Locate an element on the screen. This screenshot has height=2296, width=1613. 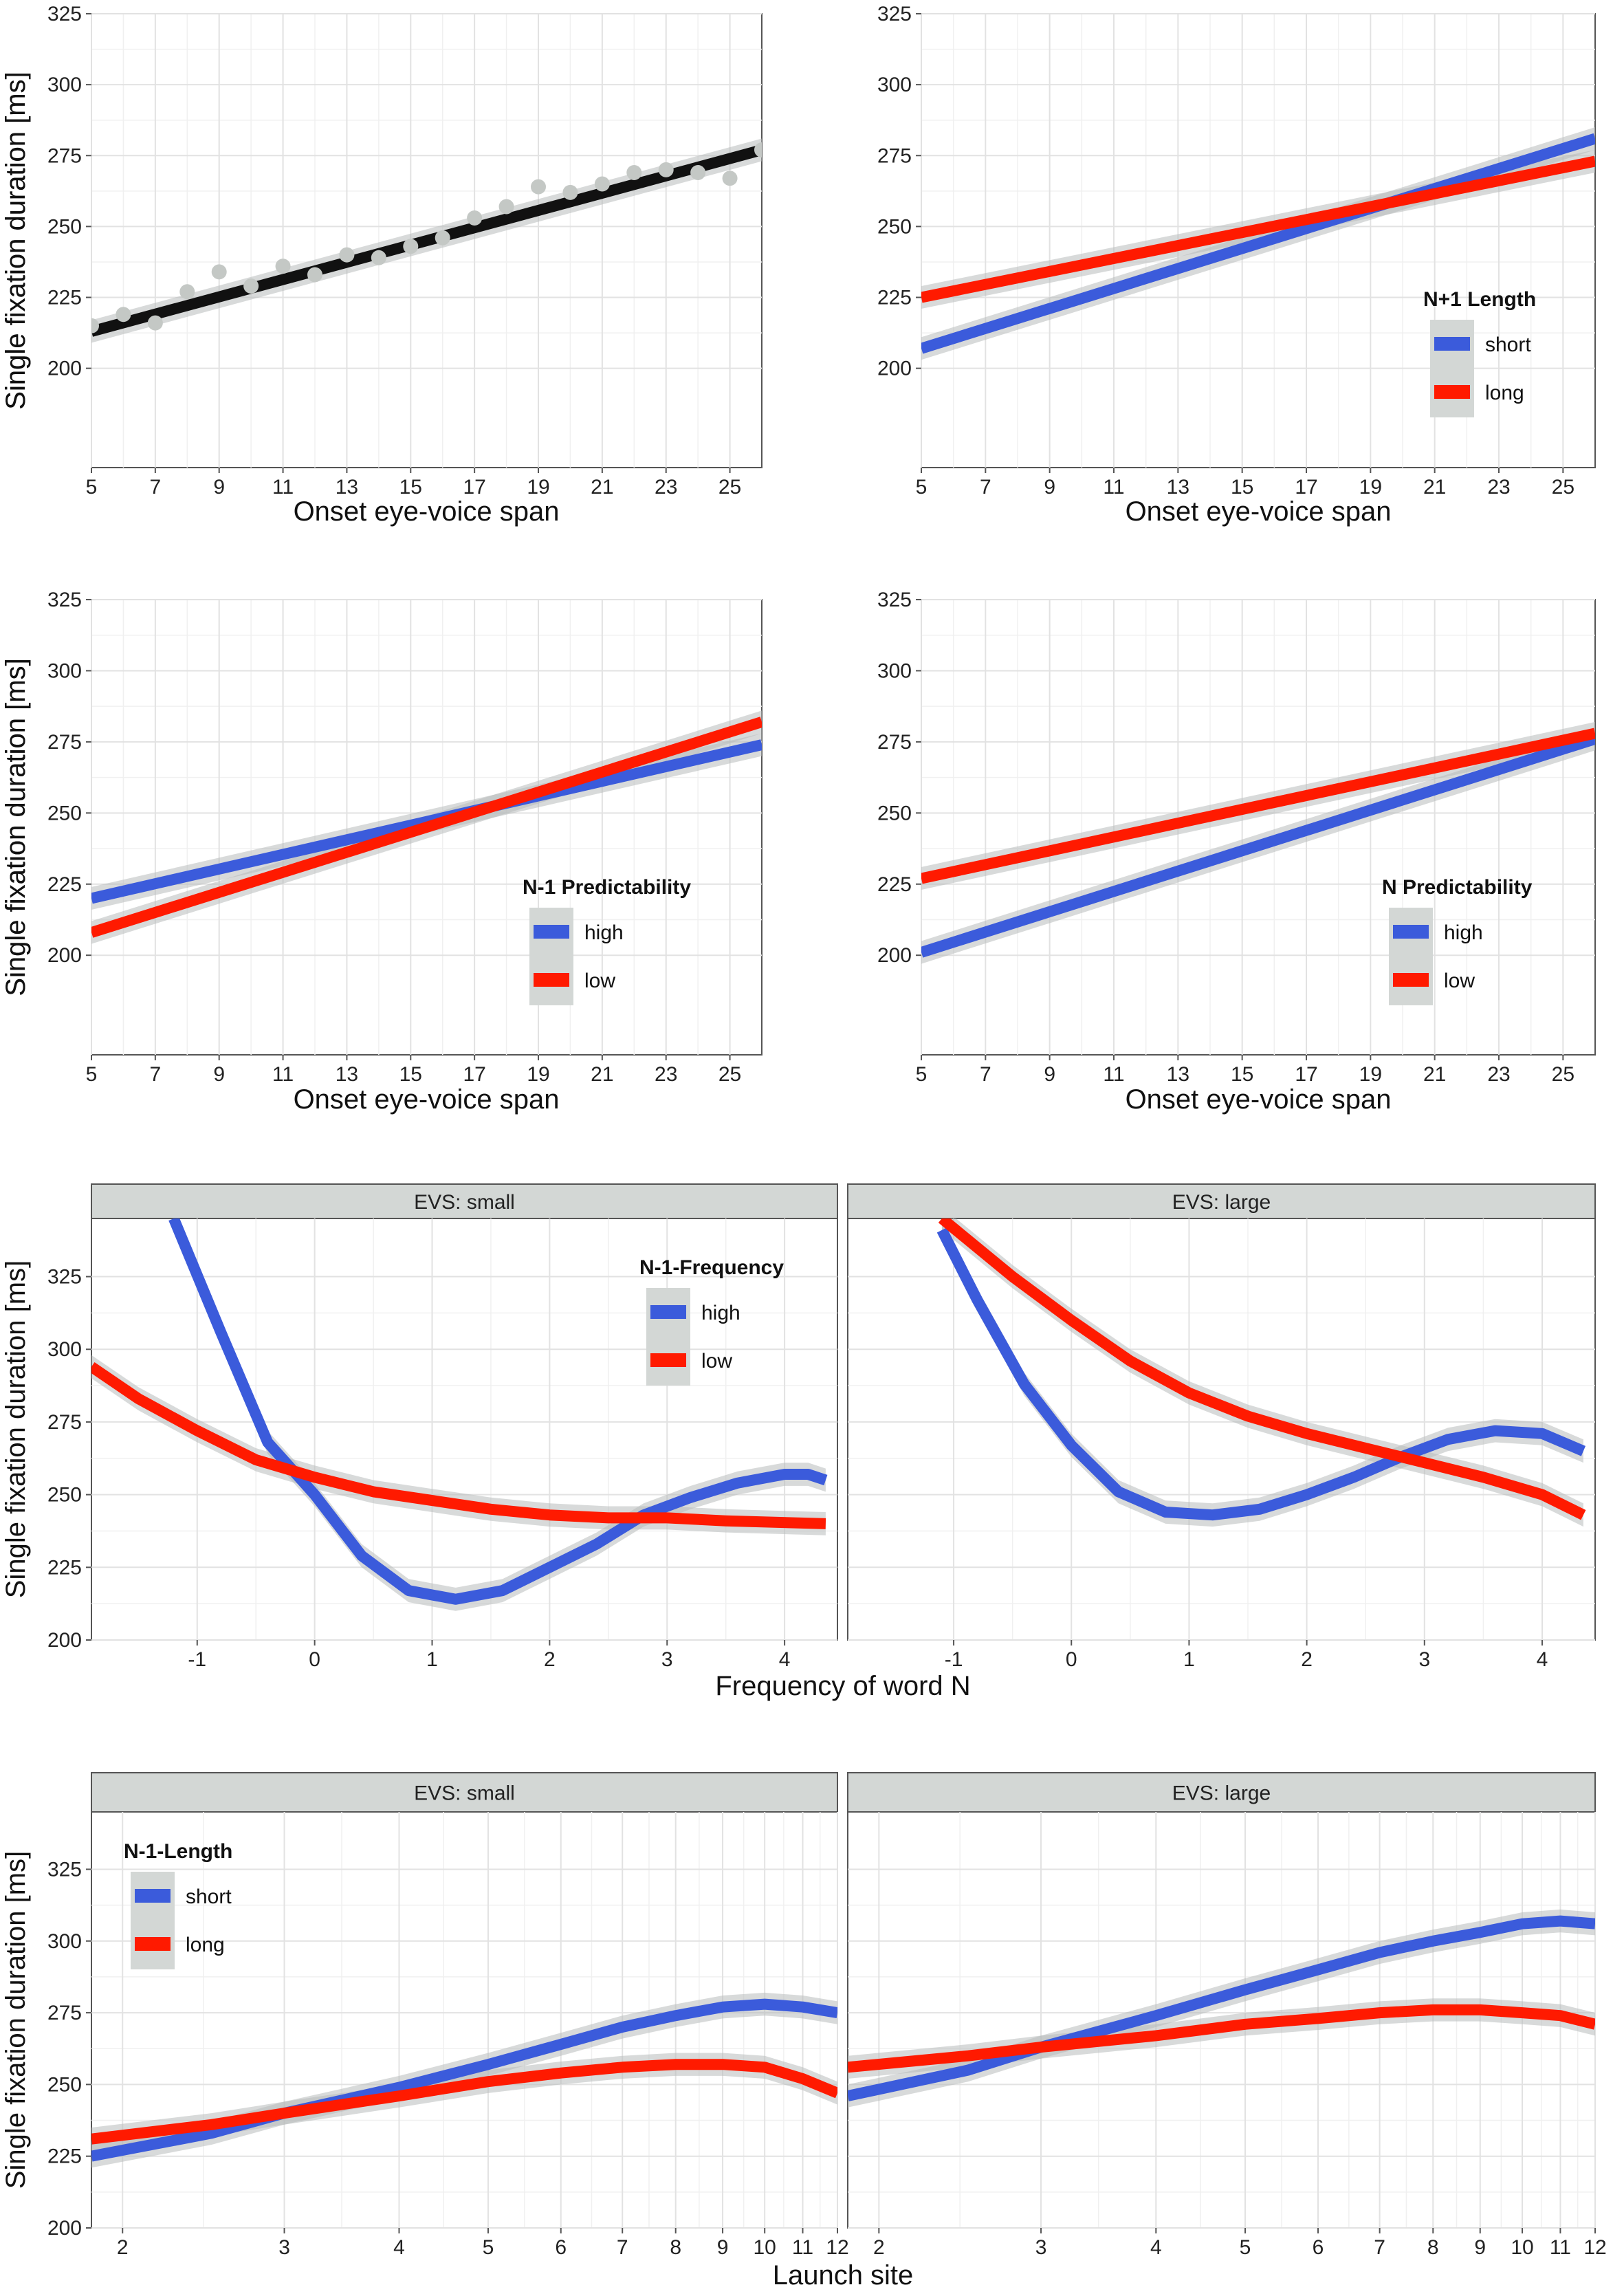
legend-title: N-1 Predictability is located at coordinates (607, 887).